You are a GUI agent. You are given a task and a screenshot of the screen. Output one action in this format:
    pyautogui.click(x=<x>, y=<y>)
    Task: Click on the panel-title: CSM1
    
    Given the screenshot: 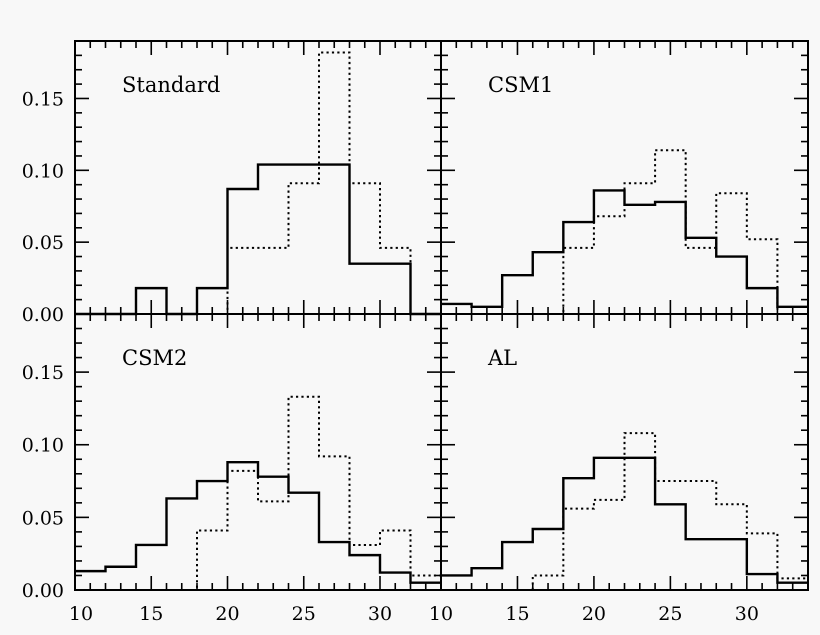 What is the action you would take?
    pyautogui.click(x=520, y=85)
    